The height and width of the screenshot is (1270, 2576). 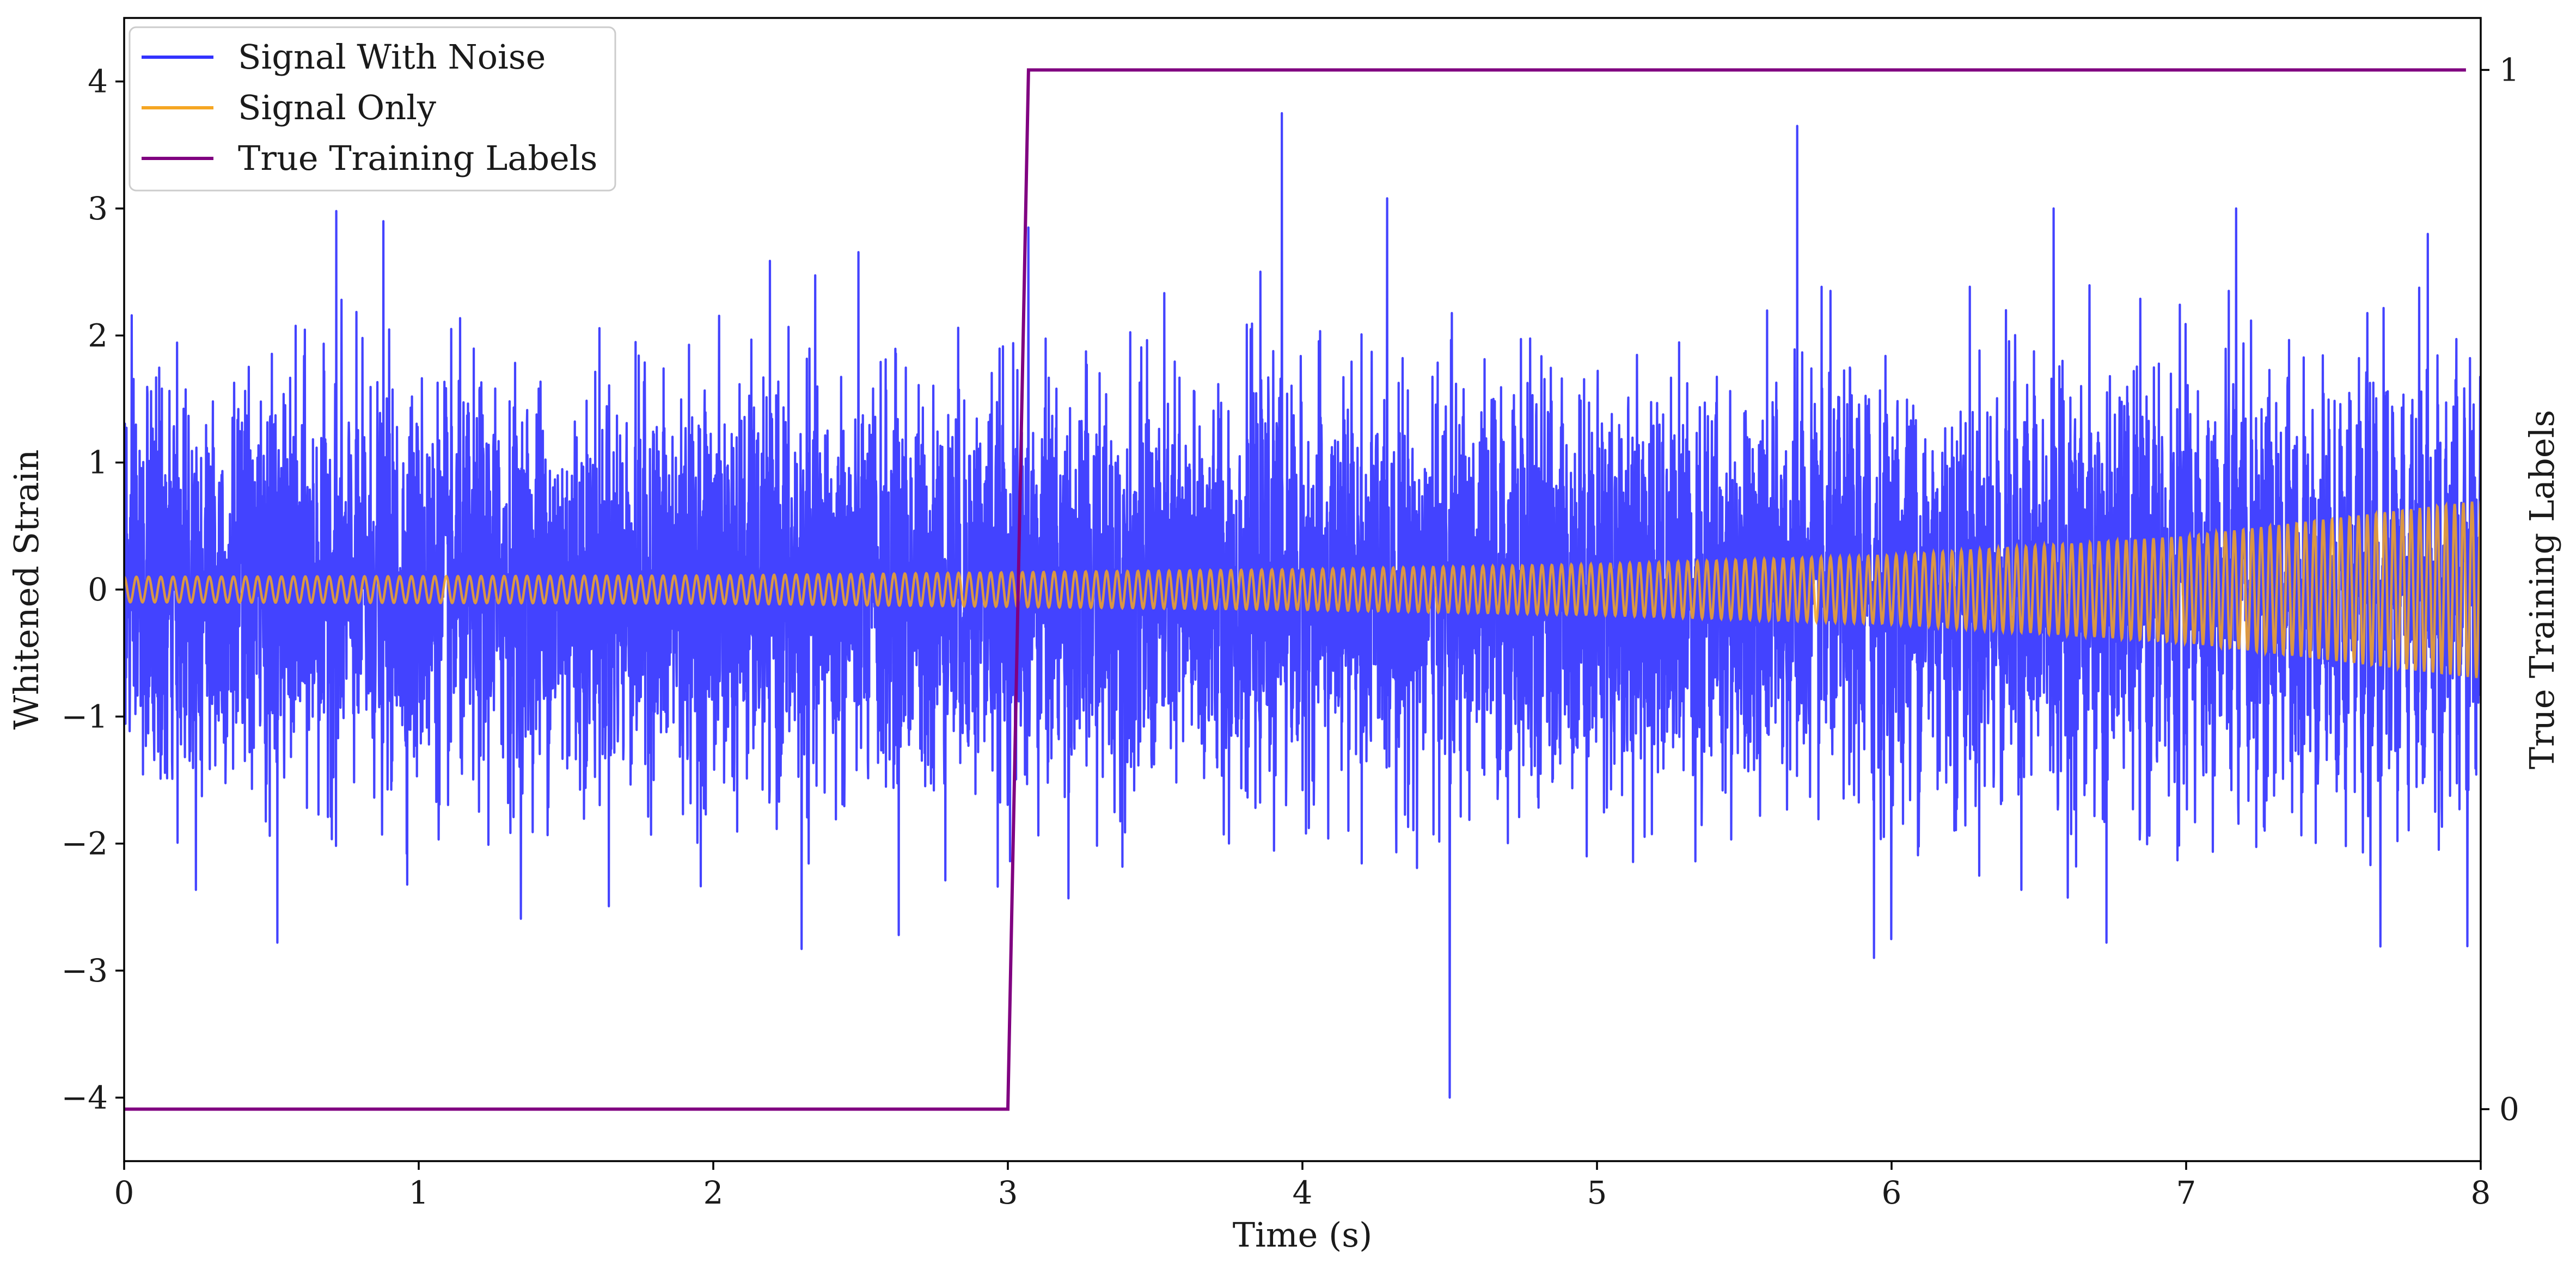 I want to click on x-tick-label: 4, so click(x=1303, y=1192).